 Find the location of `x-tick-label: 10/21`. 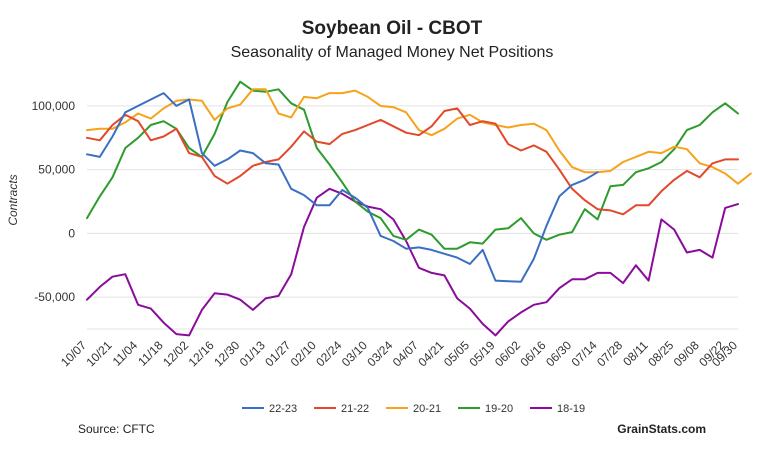

x-tick-label: 10/21 is located at coordinates (99, 353).